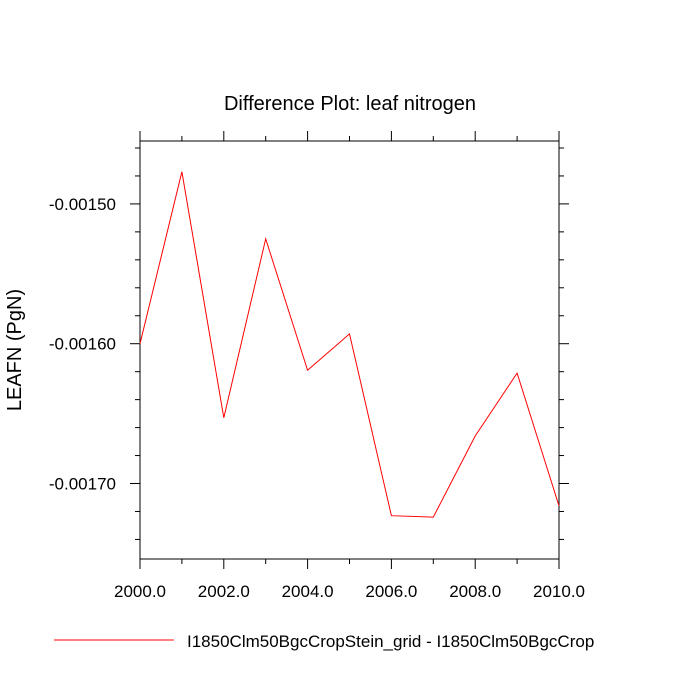 The width and height of the screenshot is (700, 700). I want to click on y-tick-label: -0.00150, so click(82, 204).